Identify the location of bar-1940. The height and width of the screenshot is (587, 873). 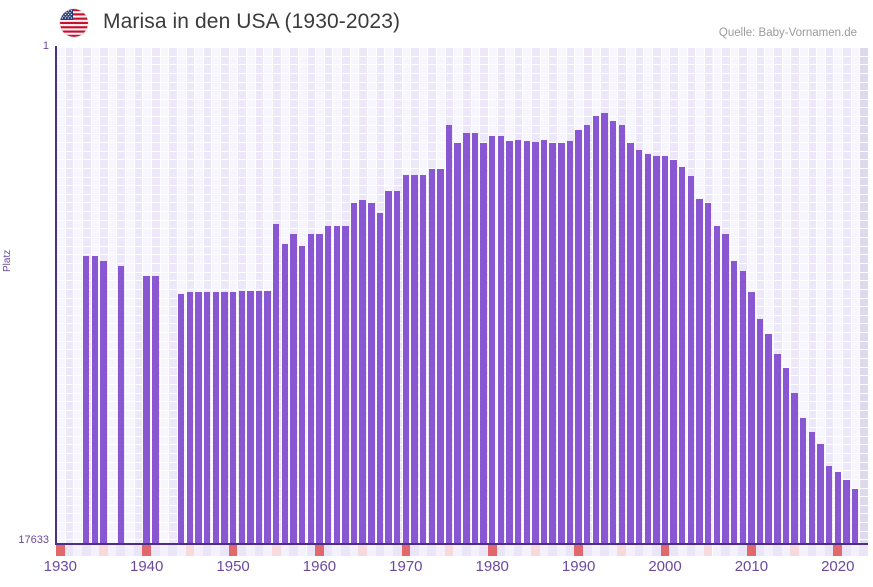
(146, 409).